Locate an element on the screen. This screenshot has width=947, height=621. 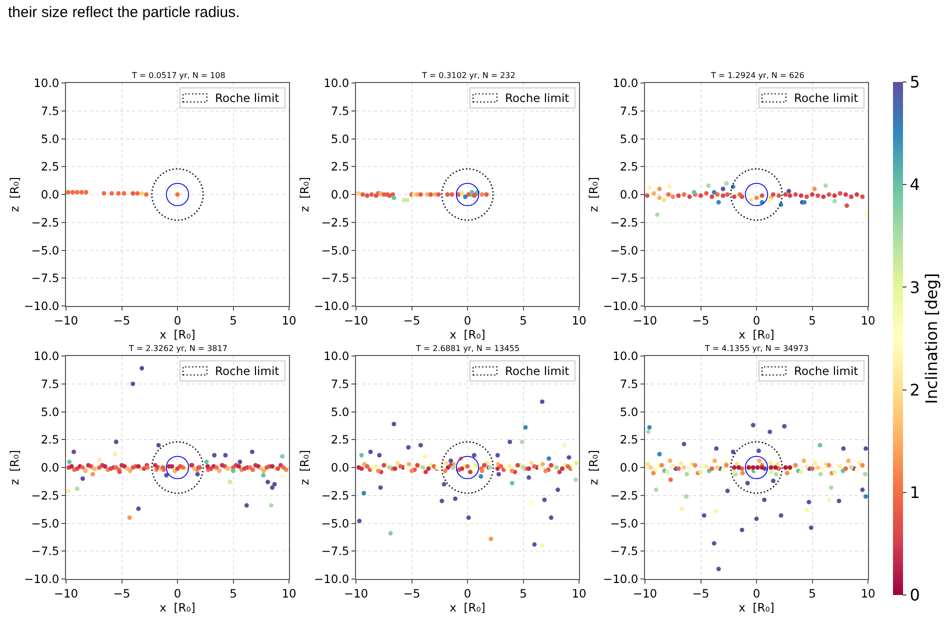
y-tick-label: 7.5 is located at coordinates (340, 111).